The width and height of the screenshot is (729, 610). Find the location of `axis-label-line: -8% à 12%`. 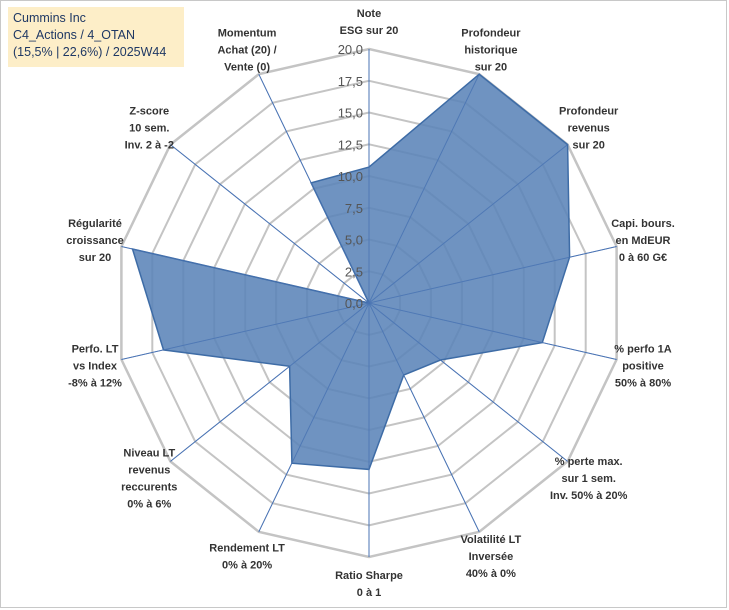

axis-label-line: -8% à 12% is located at coordinates (95, 383).